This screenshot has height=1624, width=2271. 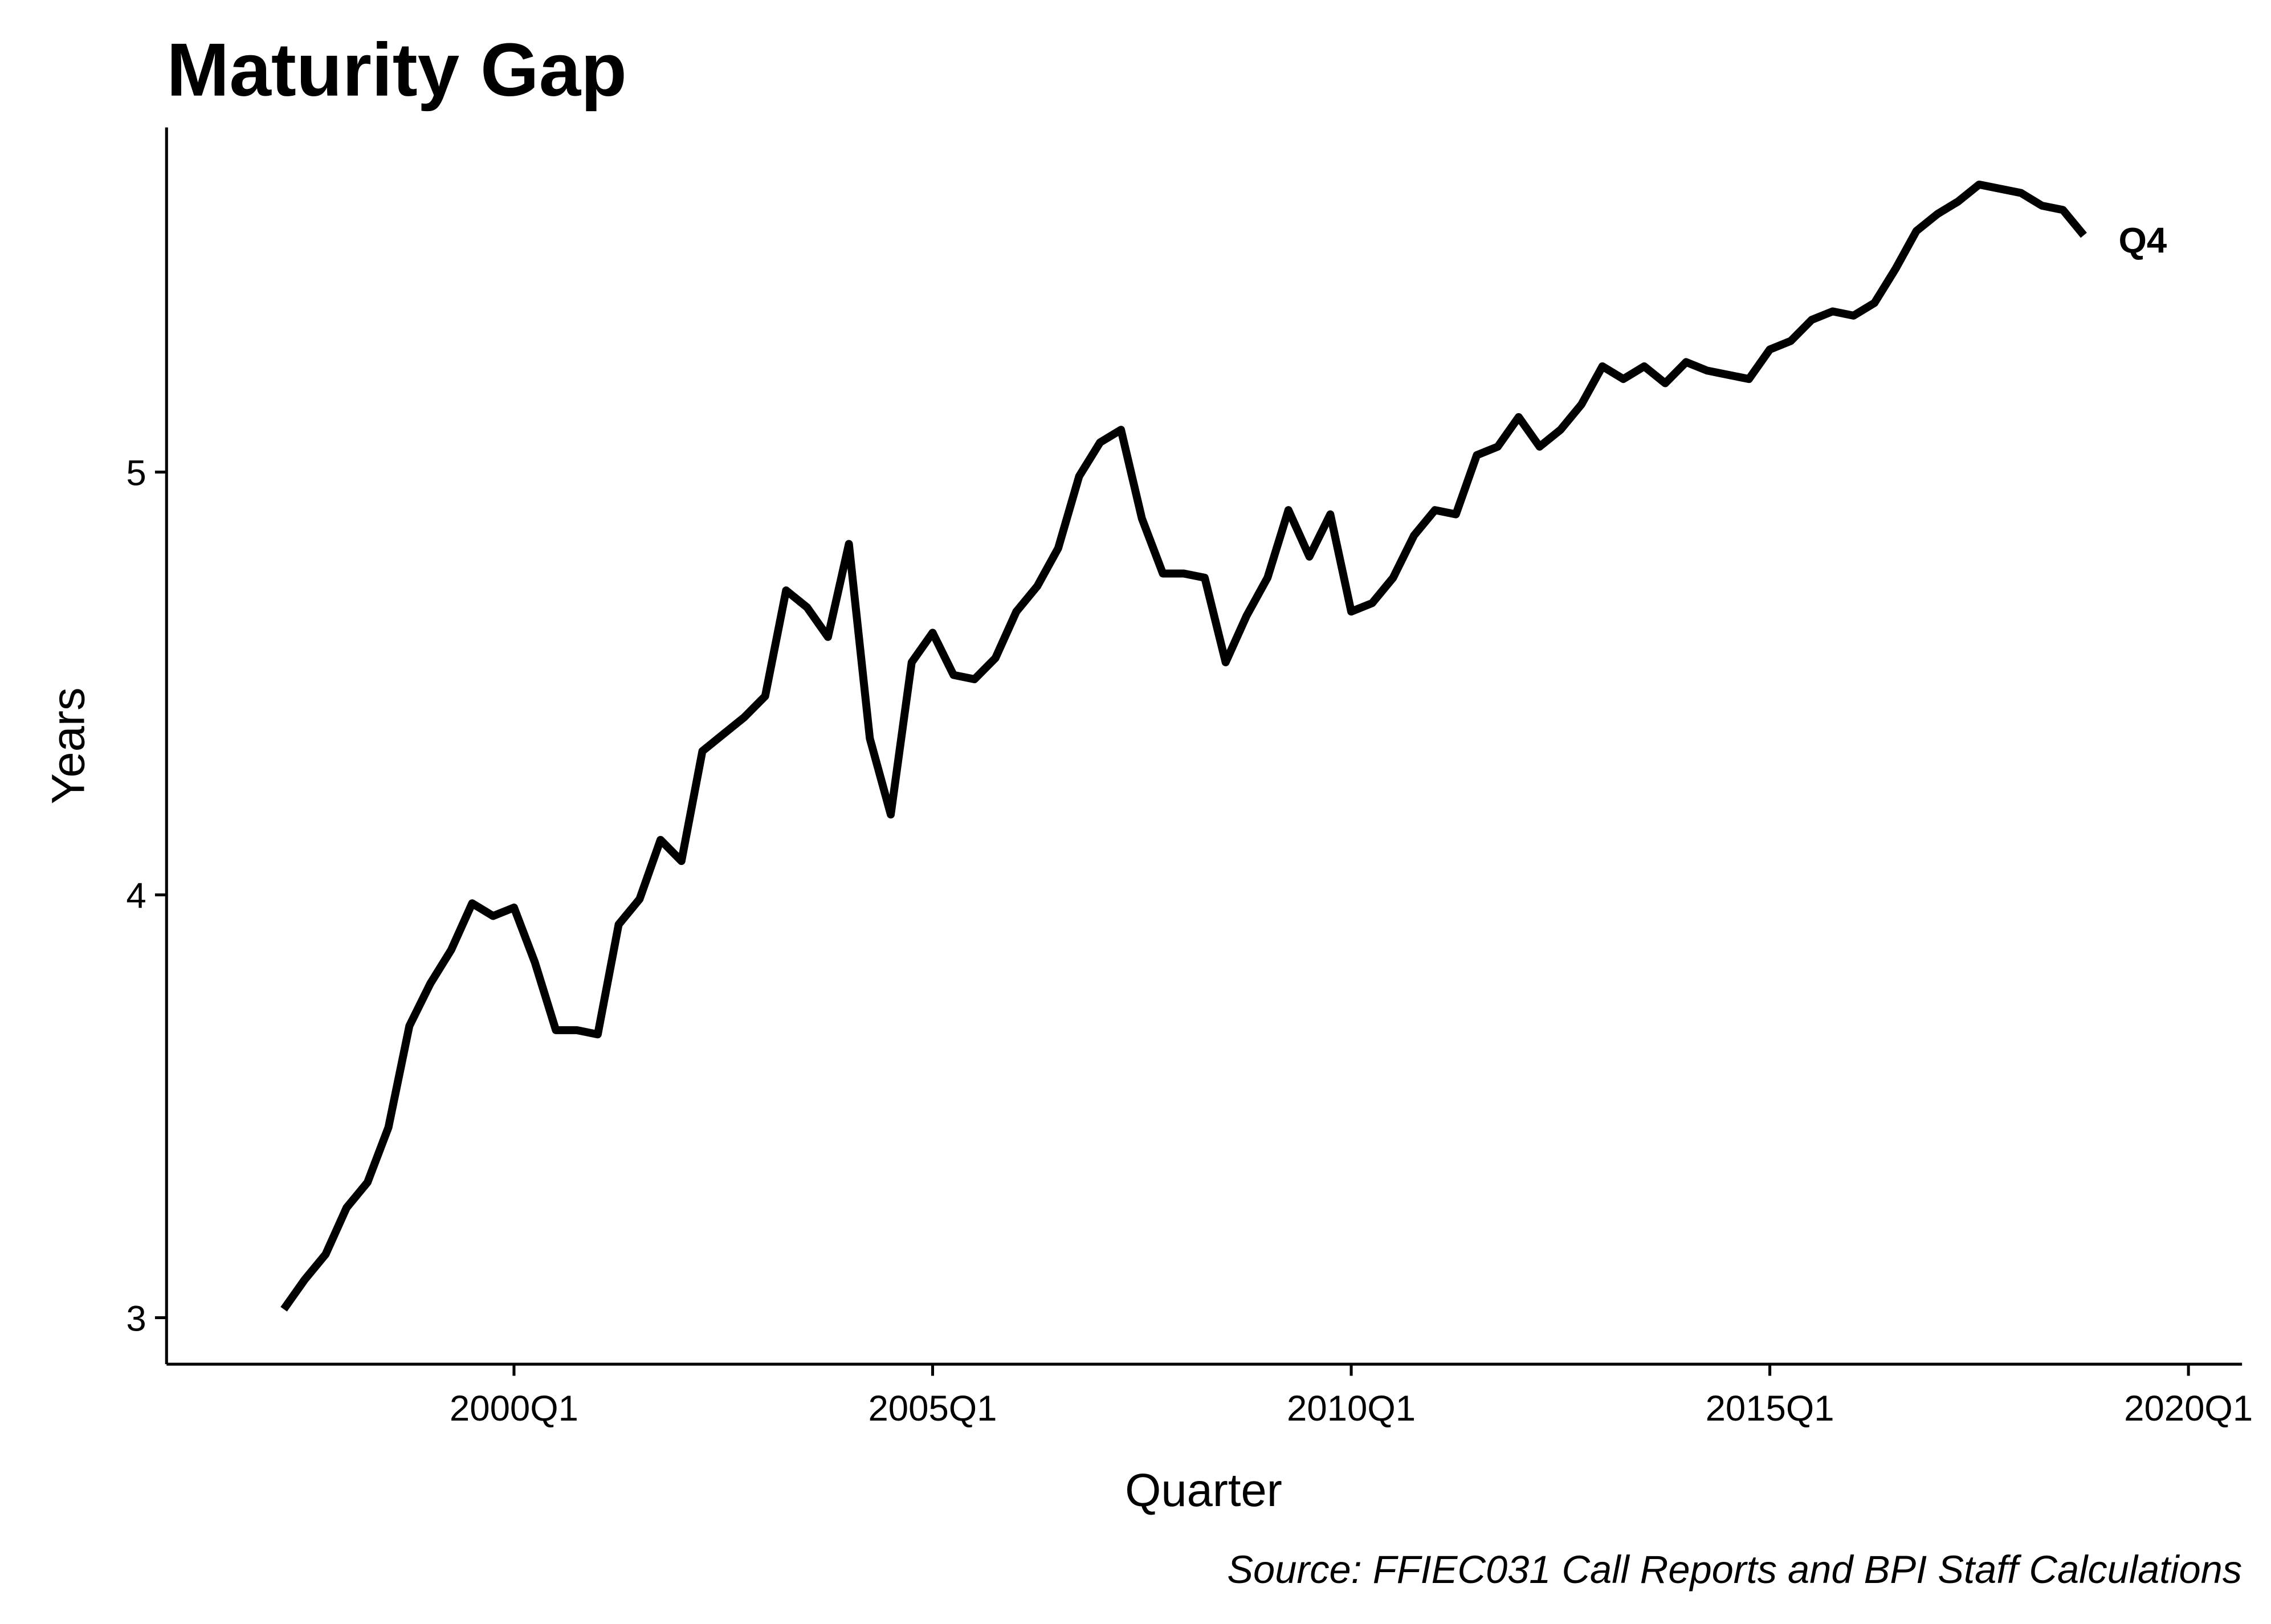 I want to click on y-tick-label: 3, so click(x=136, y=1319).